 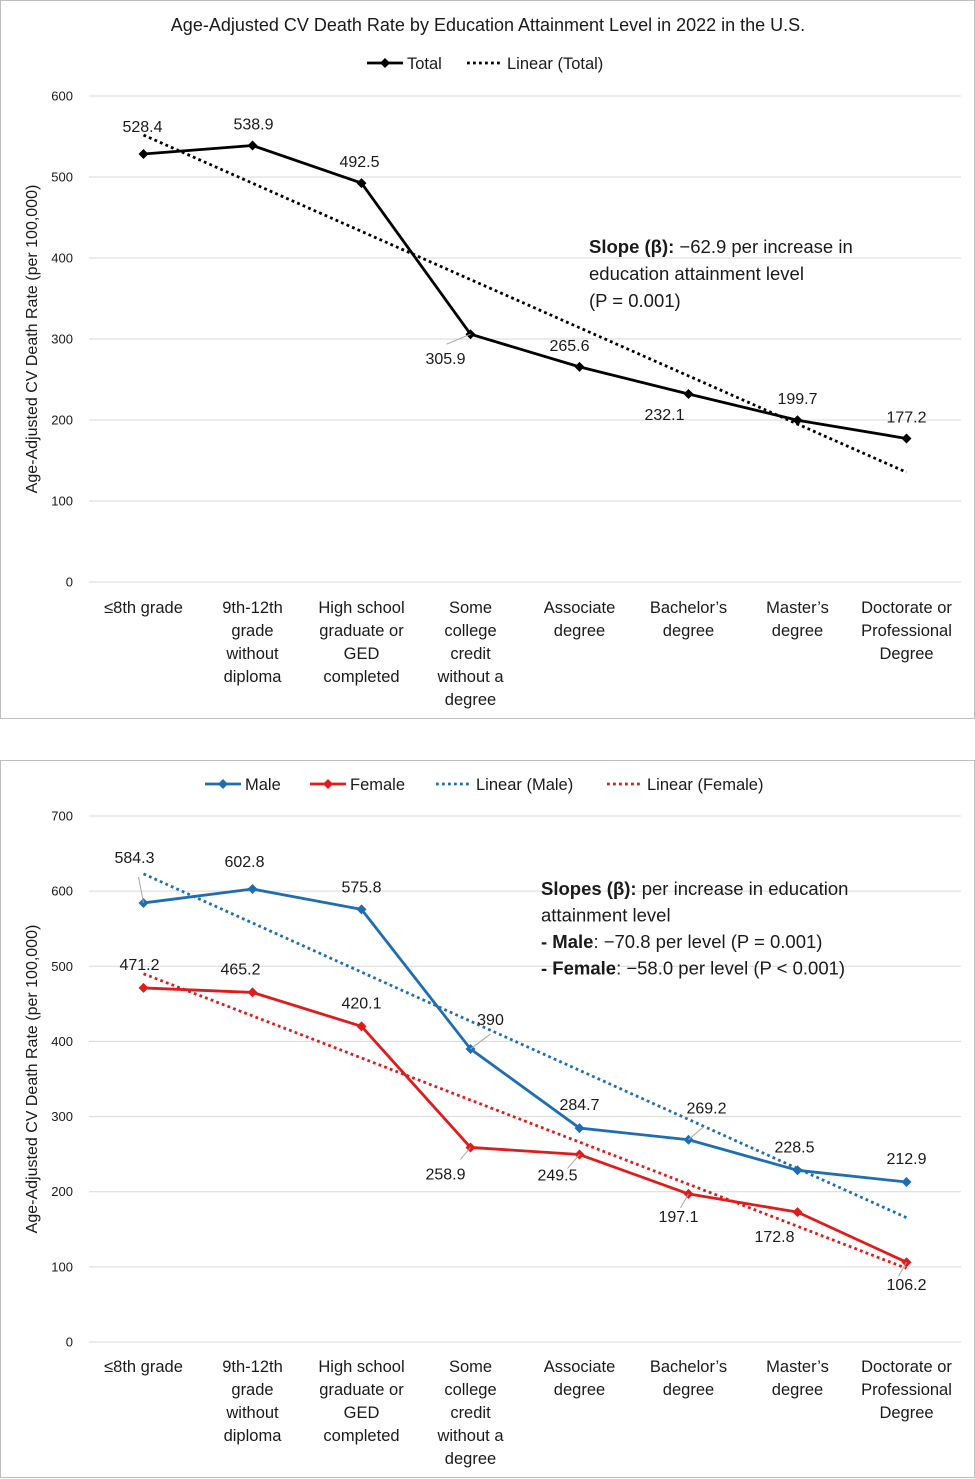 What do you see at coordinates (69, 1342) in the screenshot?
I see `y-tick-label: 0` at bounding box center [69, 1342].